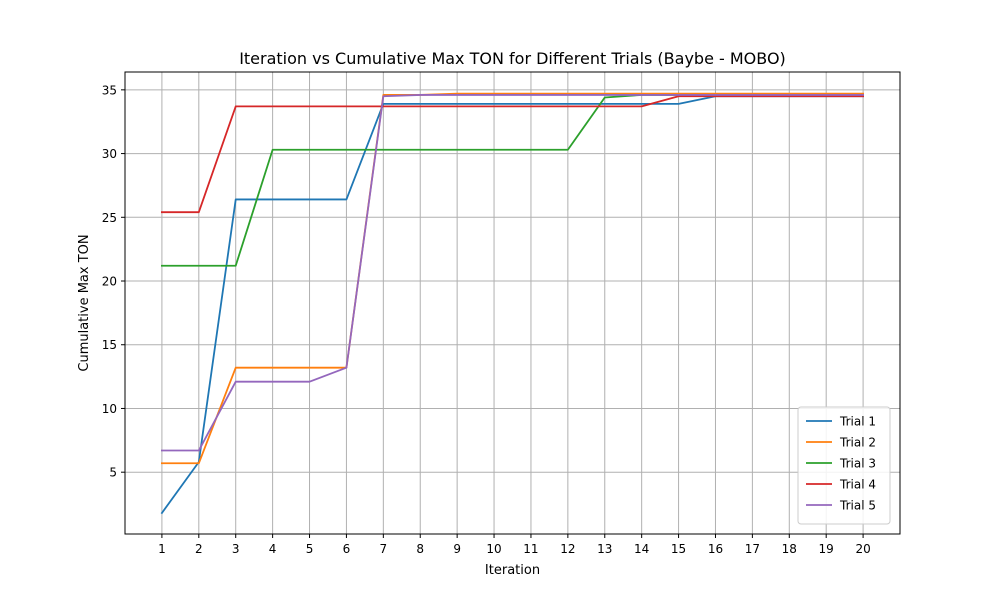  I want to click on x-tick-label: 9, so click(457, 549).